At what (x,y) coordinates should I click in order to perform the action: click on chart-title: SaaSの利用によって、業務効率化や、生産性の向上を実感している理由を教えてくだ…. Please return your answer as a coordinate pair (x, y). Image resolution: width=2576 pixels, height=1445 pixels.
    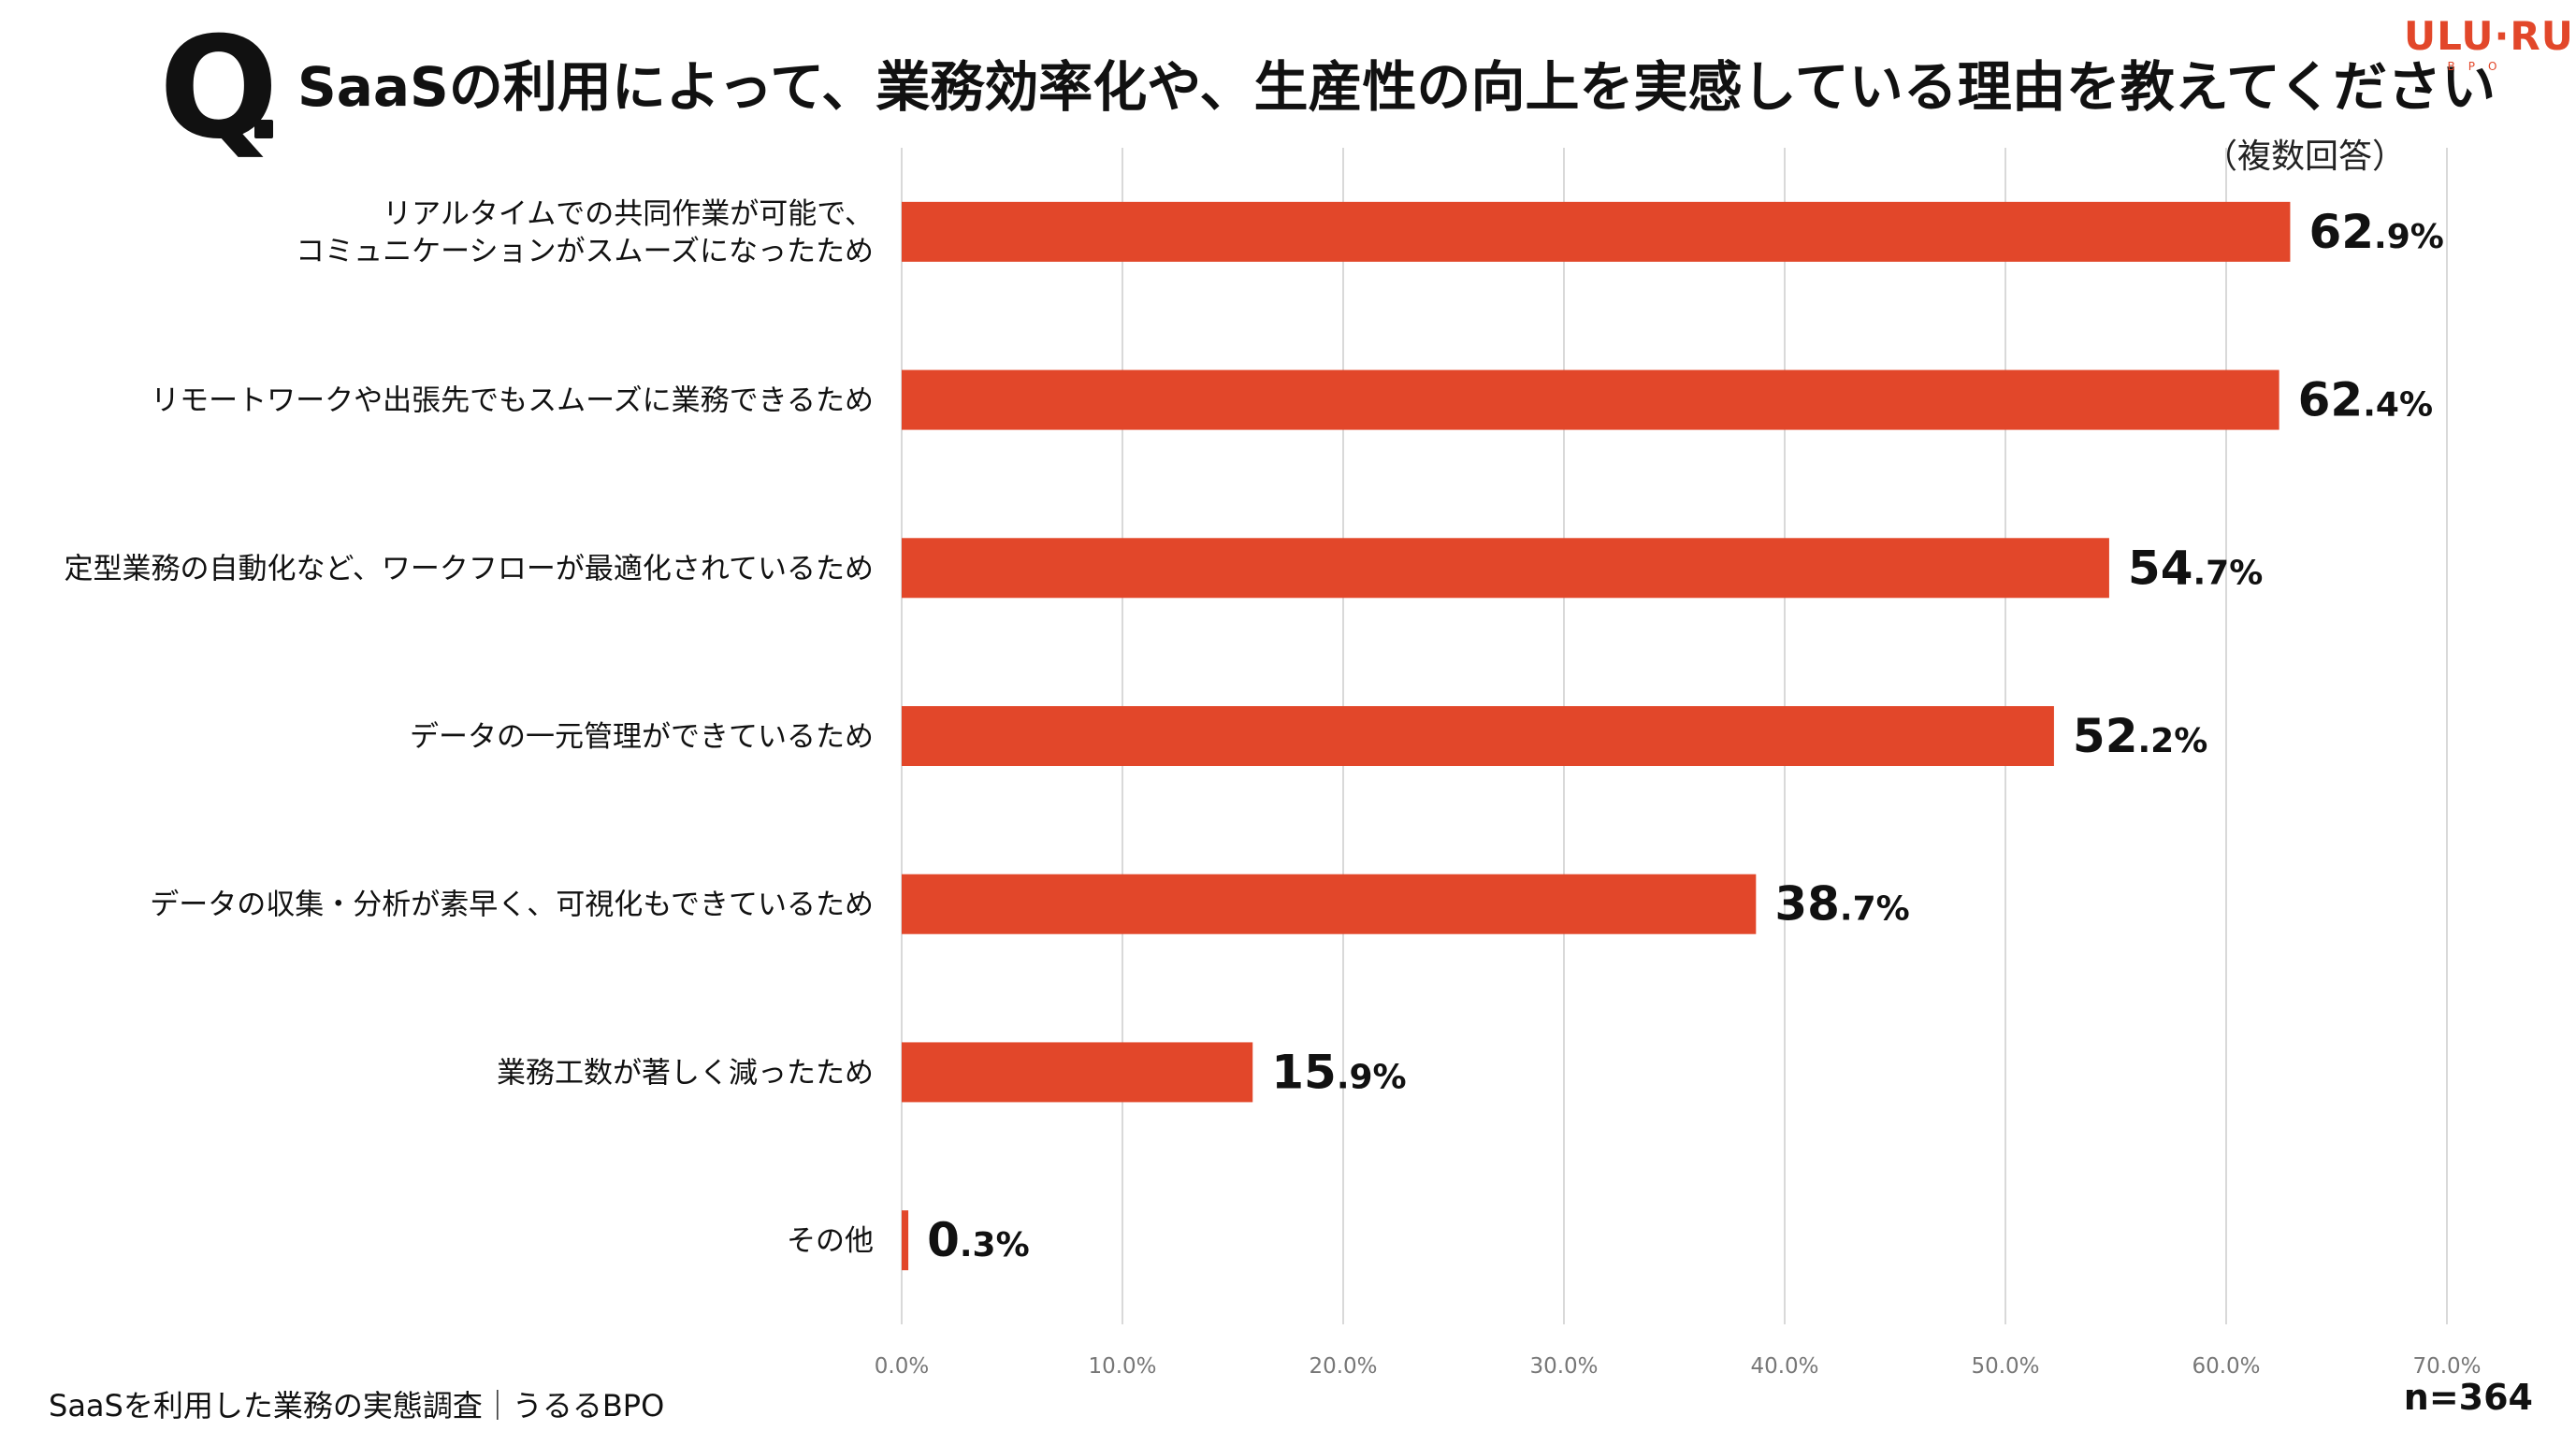
    Looking at the image, I should click on (1396, 87).